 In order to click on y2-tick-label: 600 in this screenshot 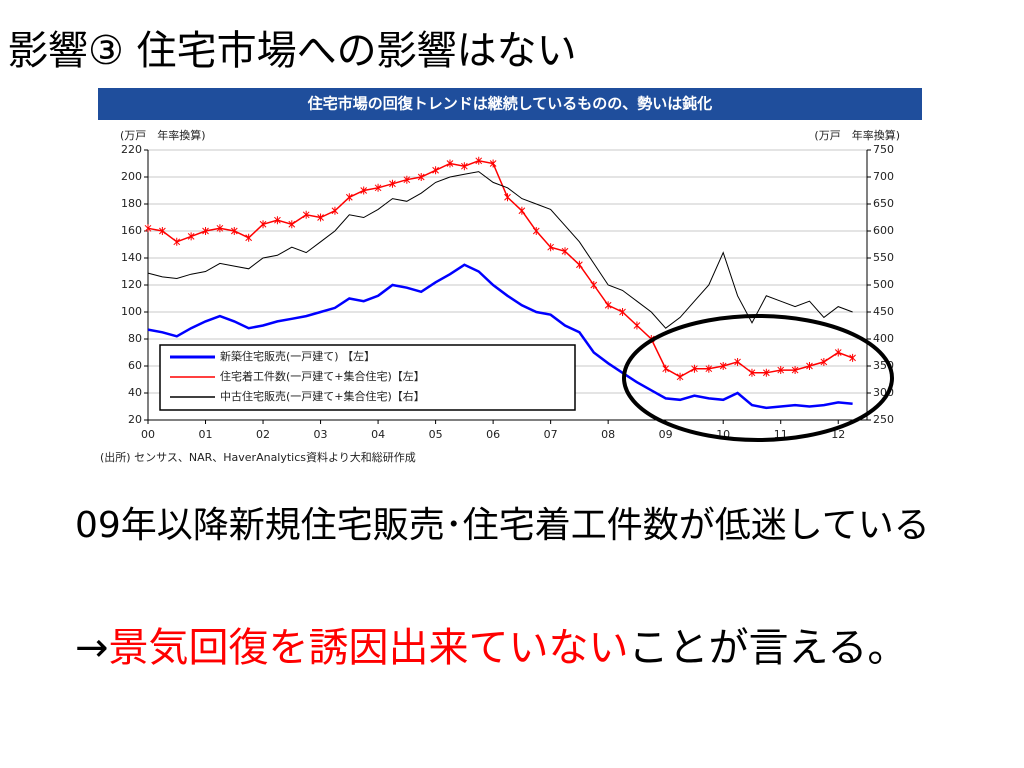, I will do `click(883, 230)`.